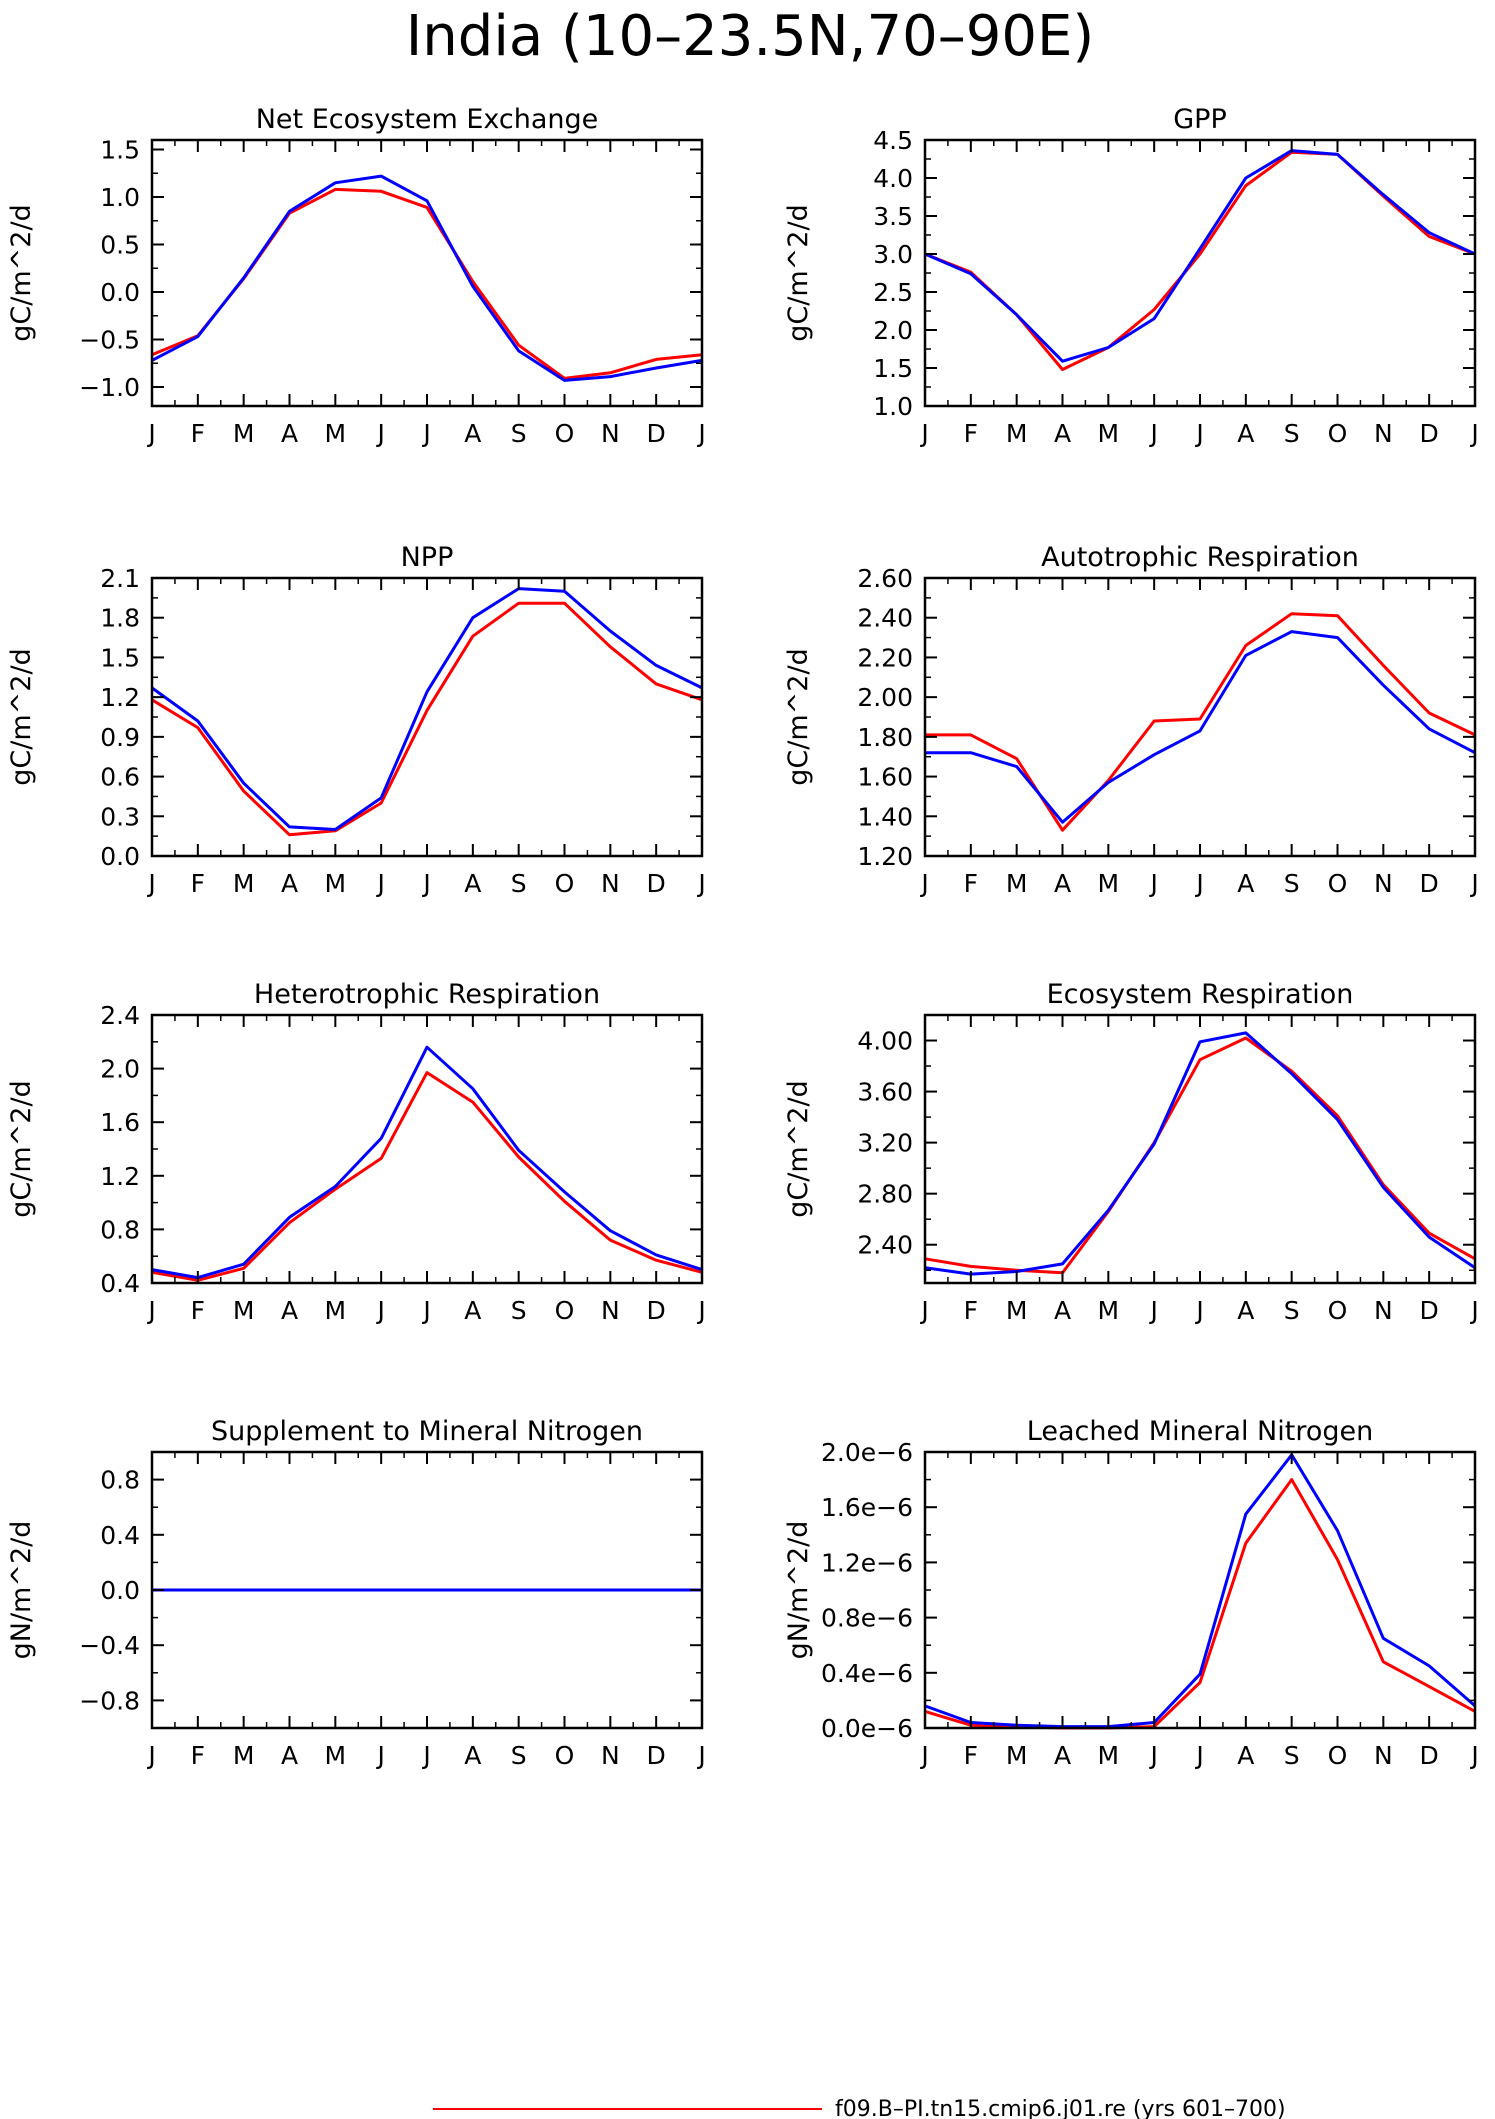 This screenshot has height=2119, width=1495. What do you see at coordinates (427, 994) in the screenshot?
I see `panel-title: Heterotrophic Respiration` at bounding box center [427, 994].